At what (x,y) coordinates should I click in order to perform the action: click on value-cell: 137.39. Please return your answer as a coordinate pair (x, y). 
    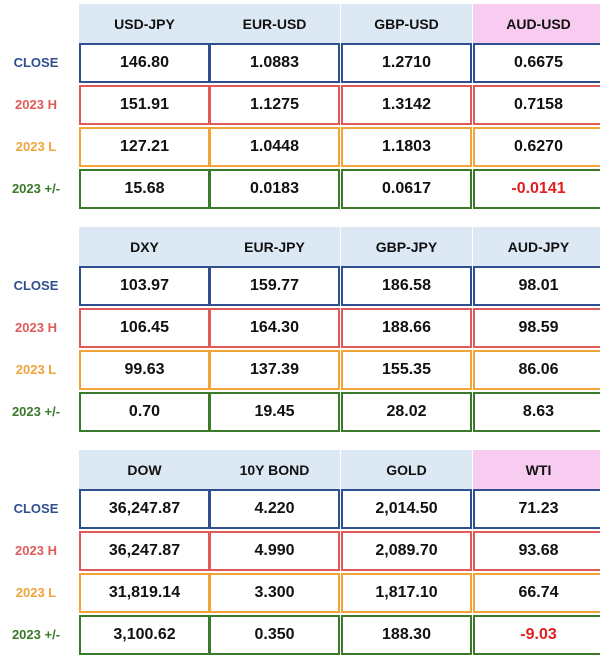
    Looking at the image, I should click on (274, 370).